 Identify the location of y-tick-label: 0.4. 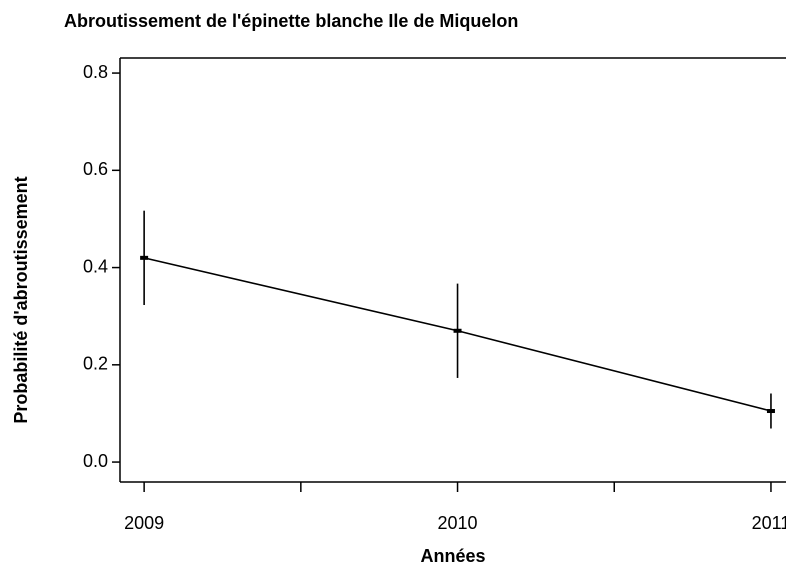
(95, 266).